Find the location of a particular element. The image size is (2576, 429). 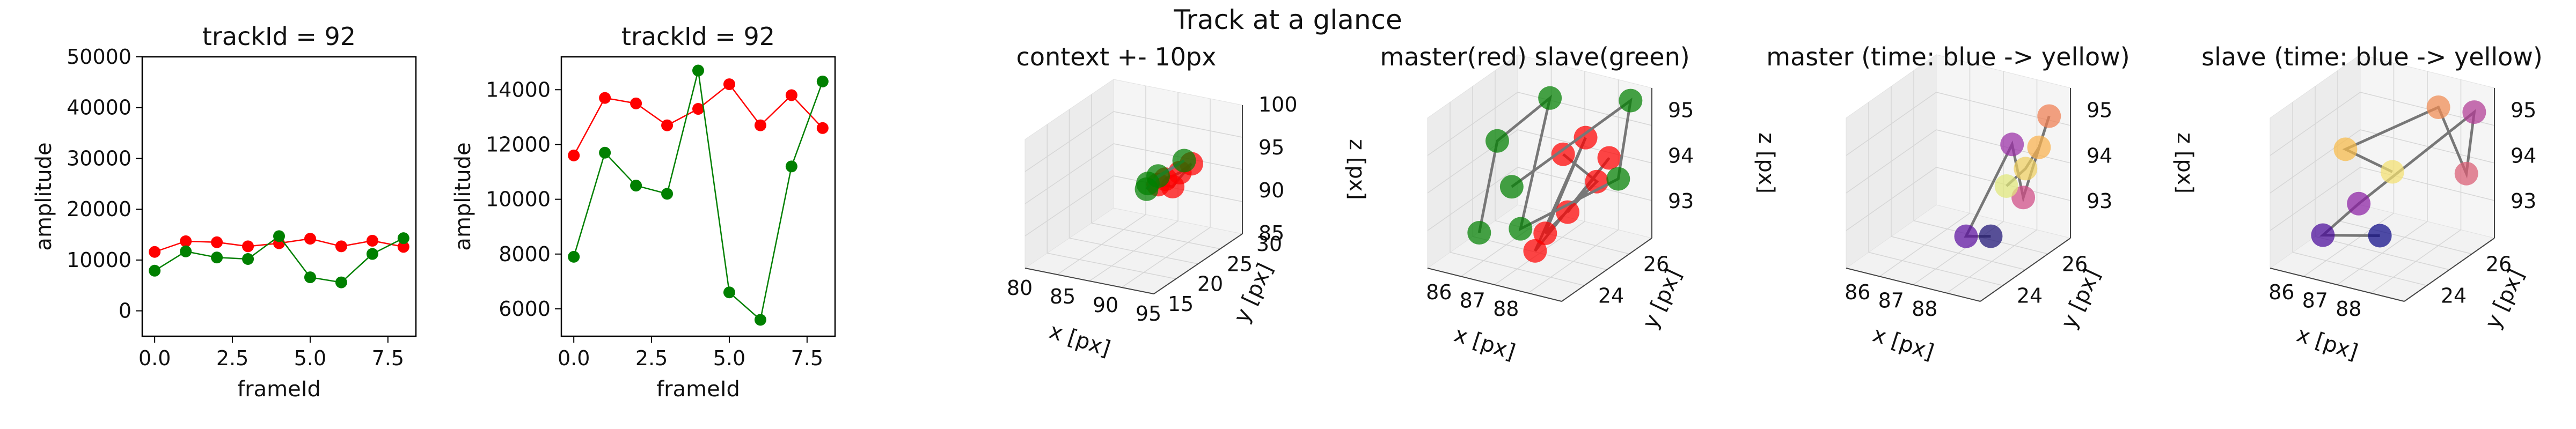

chart-title: master(red) slave(green) is located at coordinates (1534, 56).